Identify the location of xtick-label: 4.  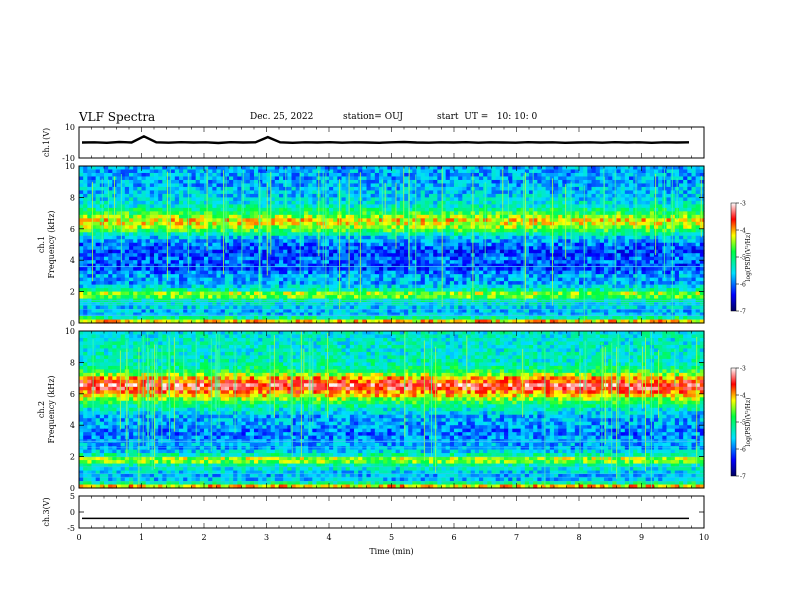
(328, 537).